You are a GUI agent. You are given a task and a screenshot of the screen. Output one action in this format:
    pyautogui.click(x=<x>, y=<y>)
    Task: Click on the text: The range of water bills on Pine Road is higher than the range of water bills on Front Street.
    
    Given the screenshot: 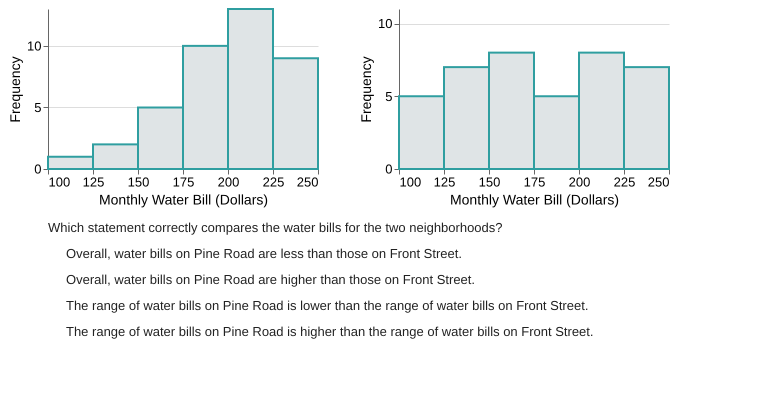 What is the action you would take?
    pyautogui.click(x=330, y=331)
    